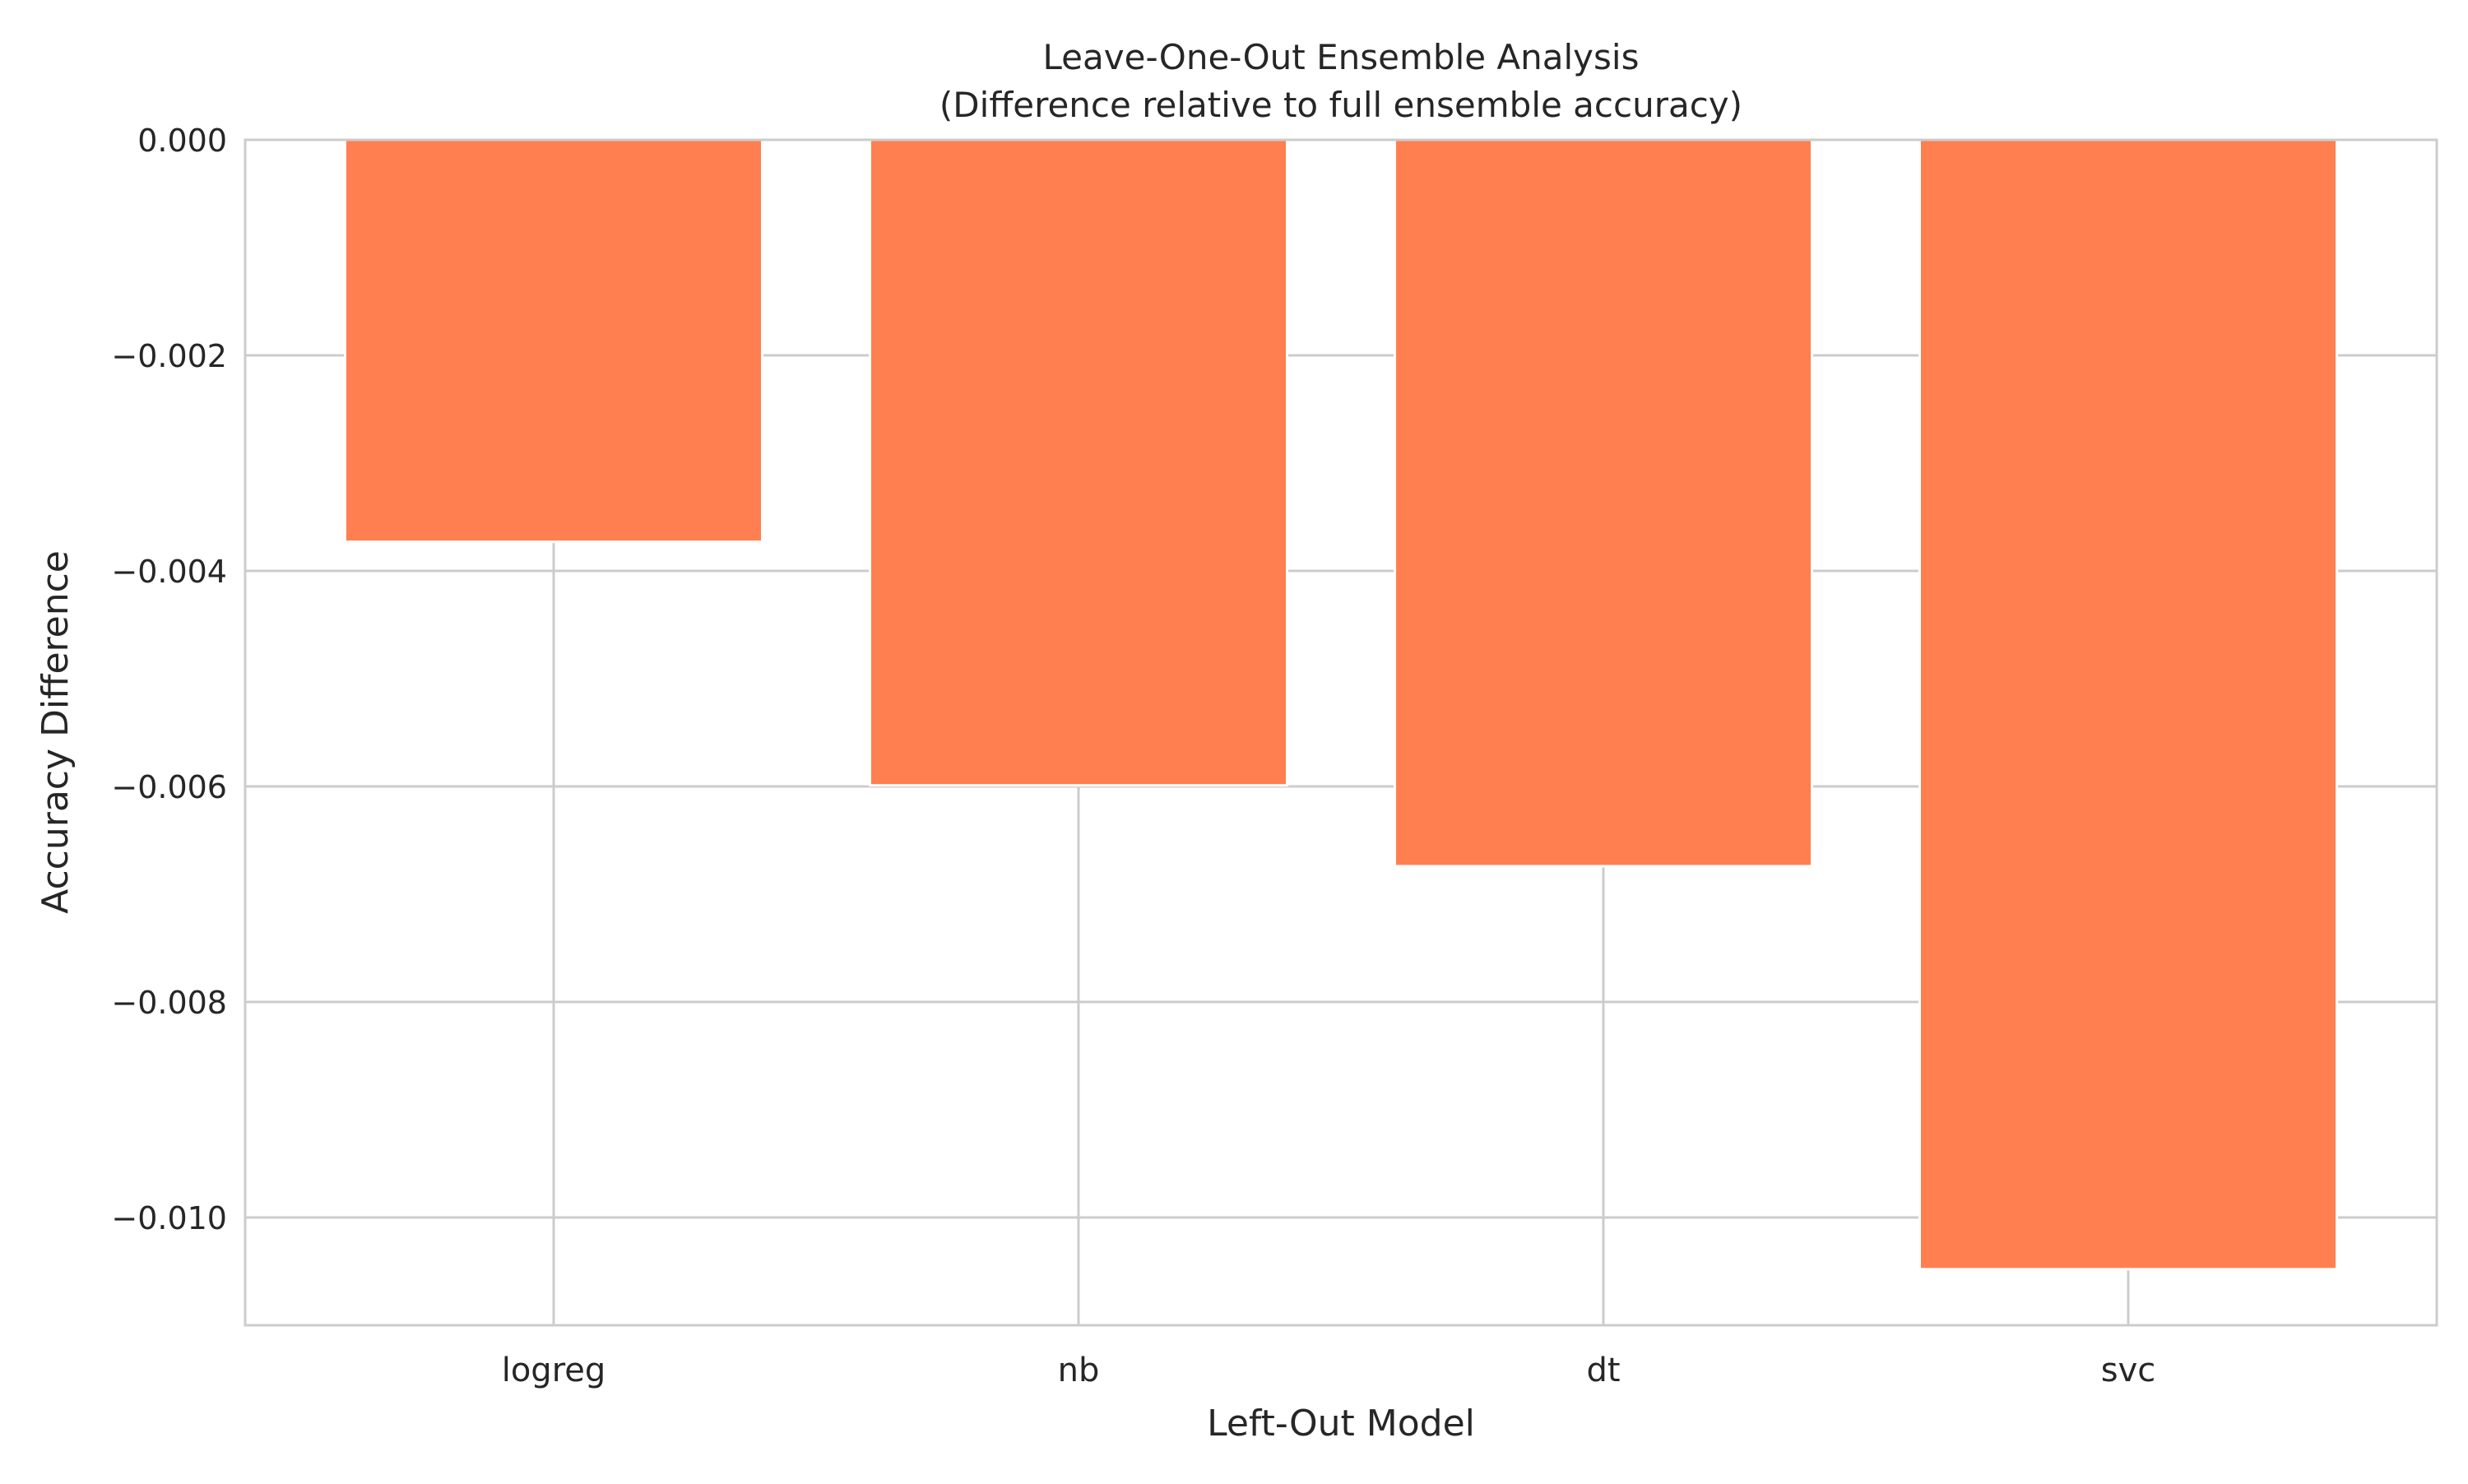 Image resolution: width=2468 pixels, height=1484 pixels. Describe the element at coordinates (554, 1370) in the screenshot. I see `x-tick-label: logreg` at that location.